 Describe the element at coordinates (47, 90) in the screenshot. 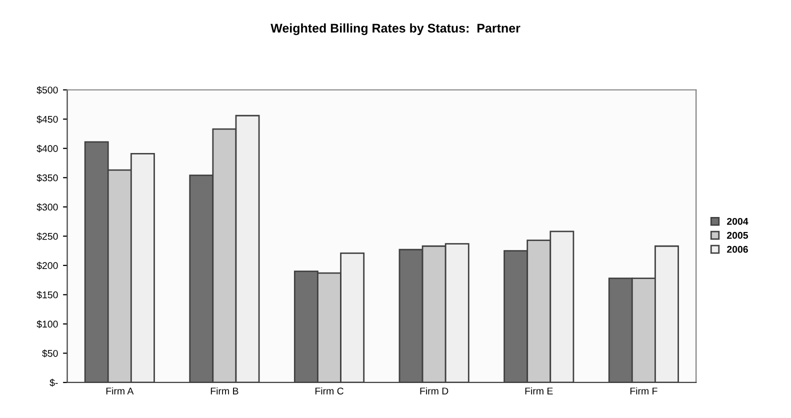

I see `y-tick-label: $500` at that location.